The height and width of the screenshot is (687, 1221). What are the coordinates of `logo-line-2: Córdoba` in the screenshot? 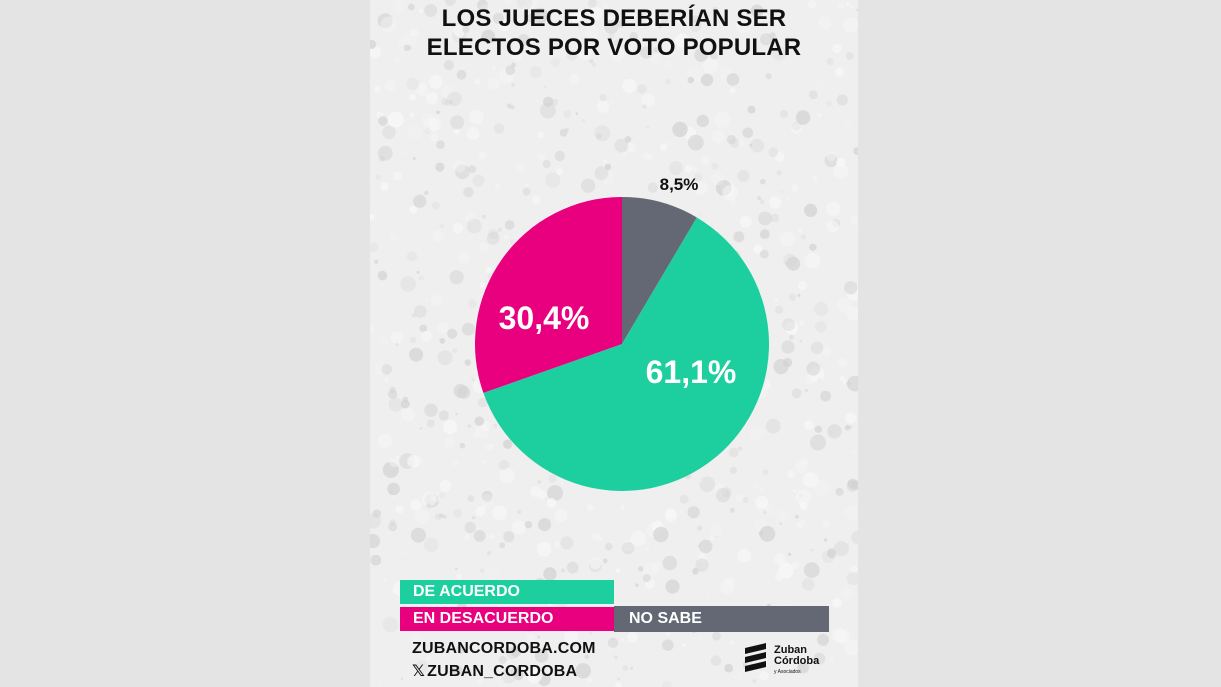 It's located at (797, 661).